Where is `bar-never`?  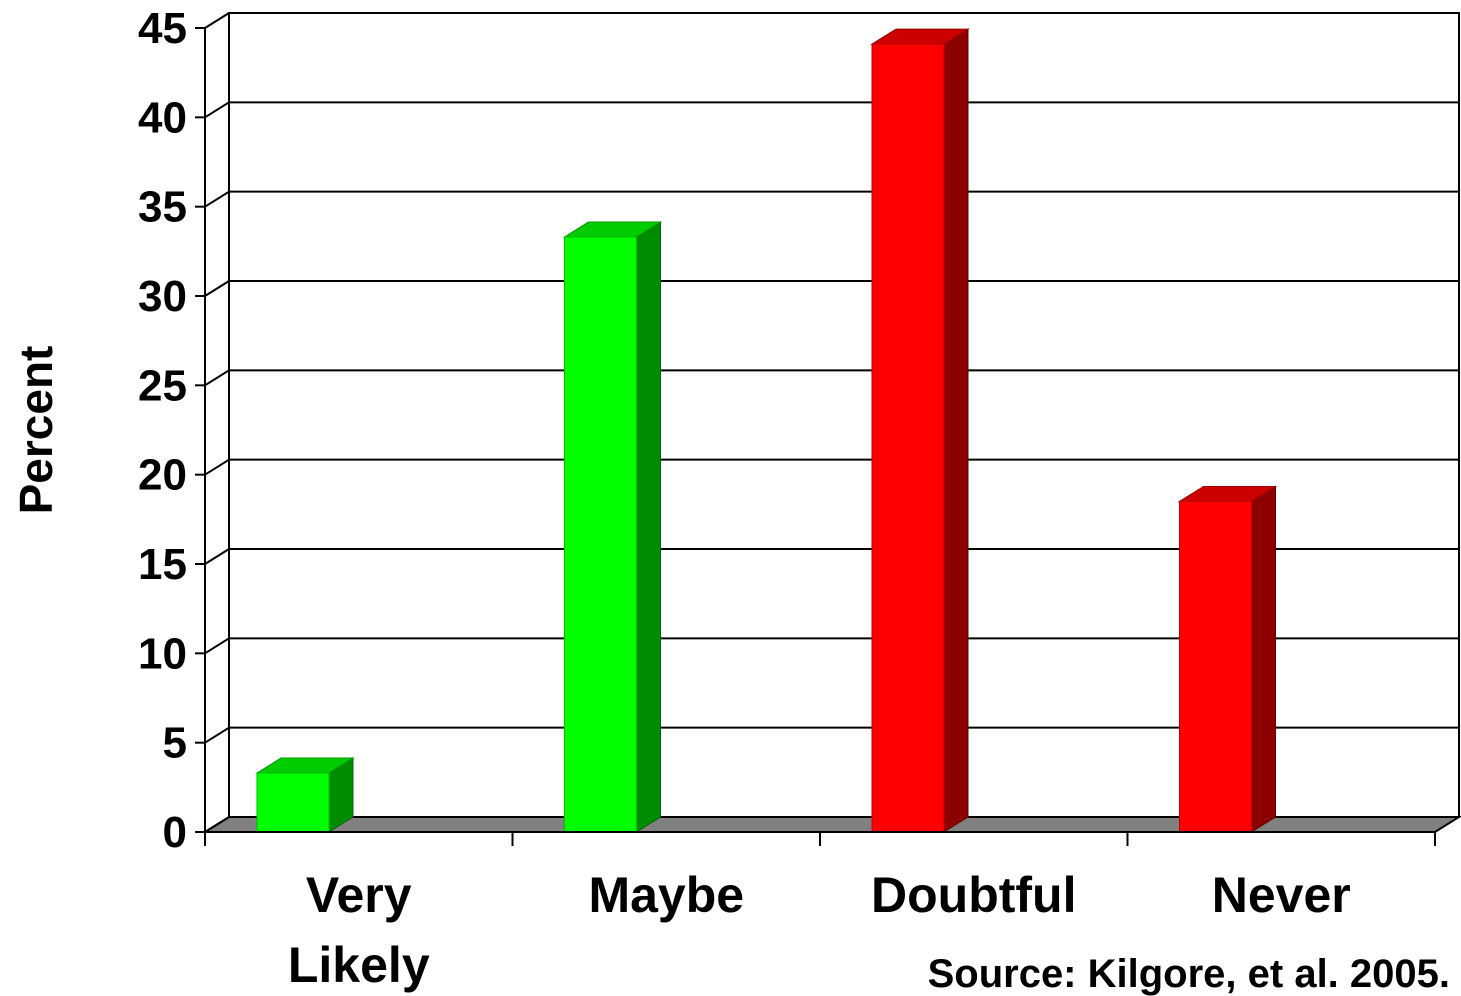
bar-never is located at coordinates (1227, 659).